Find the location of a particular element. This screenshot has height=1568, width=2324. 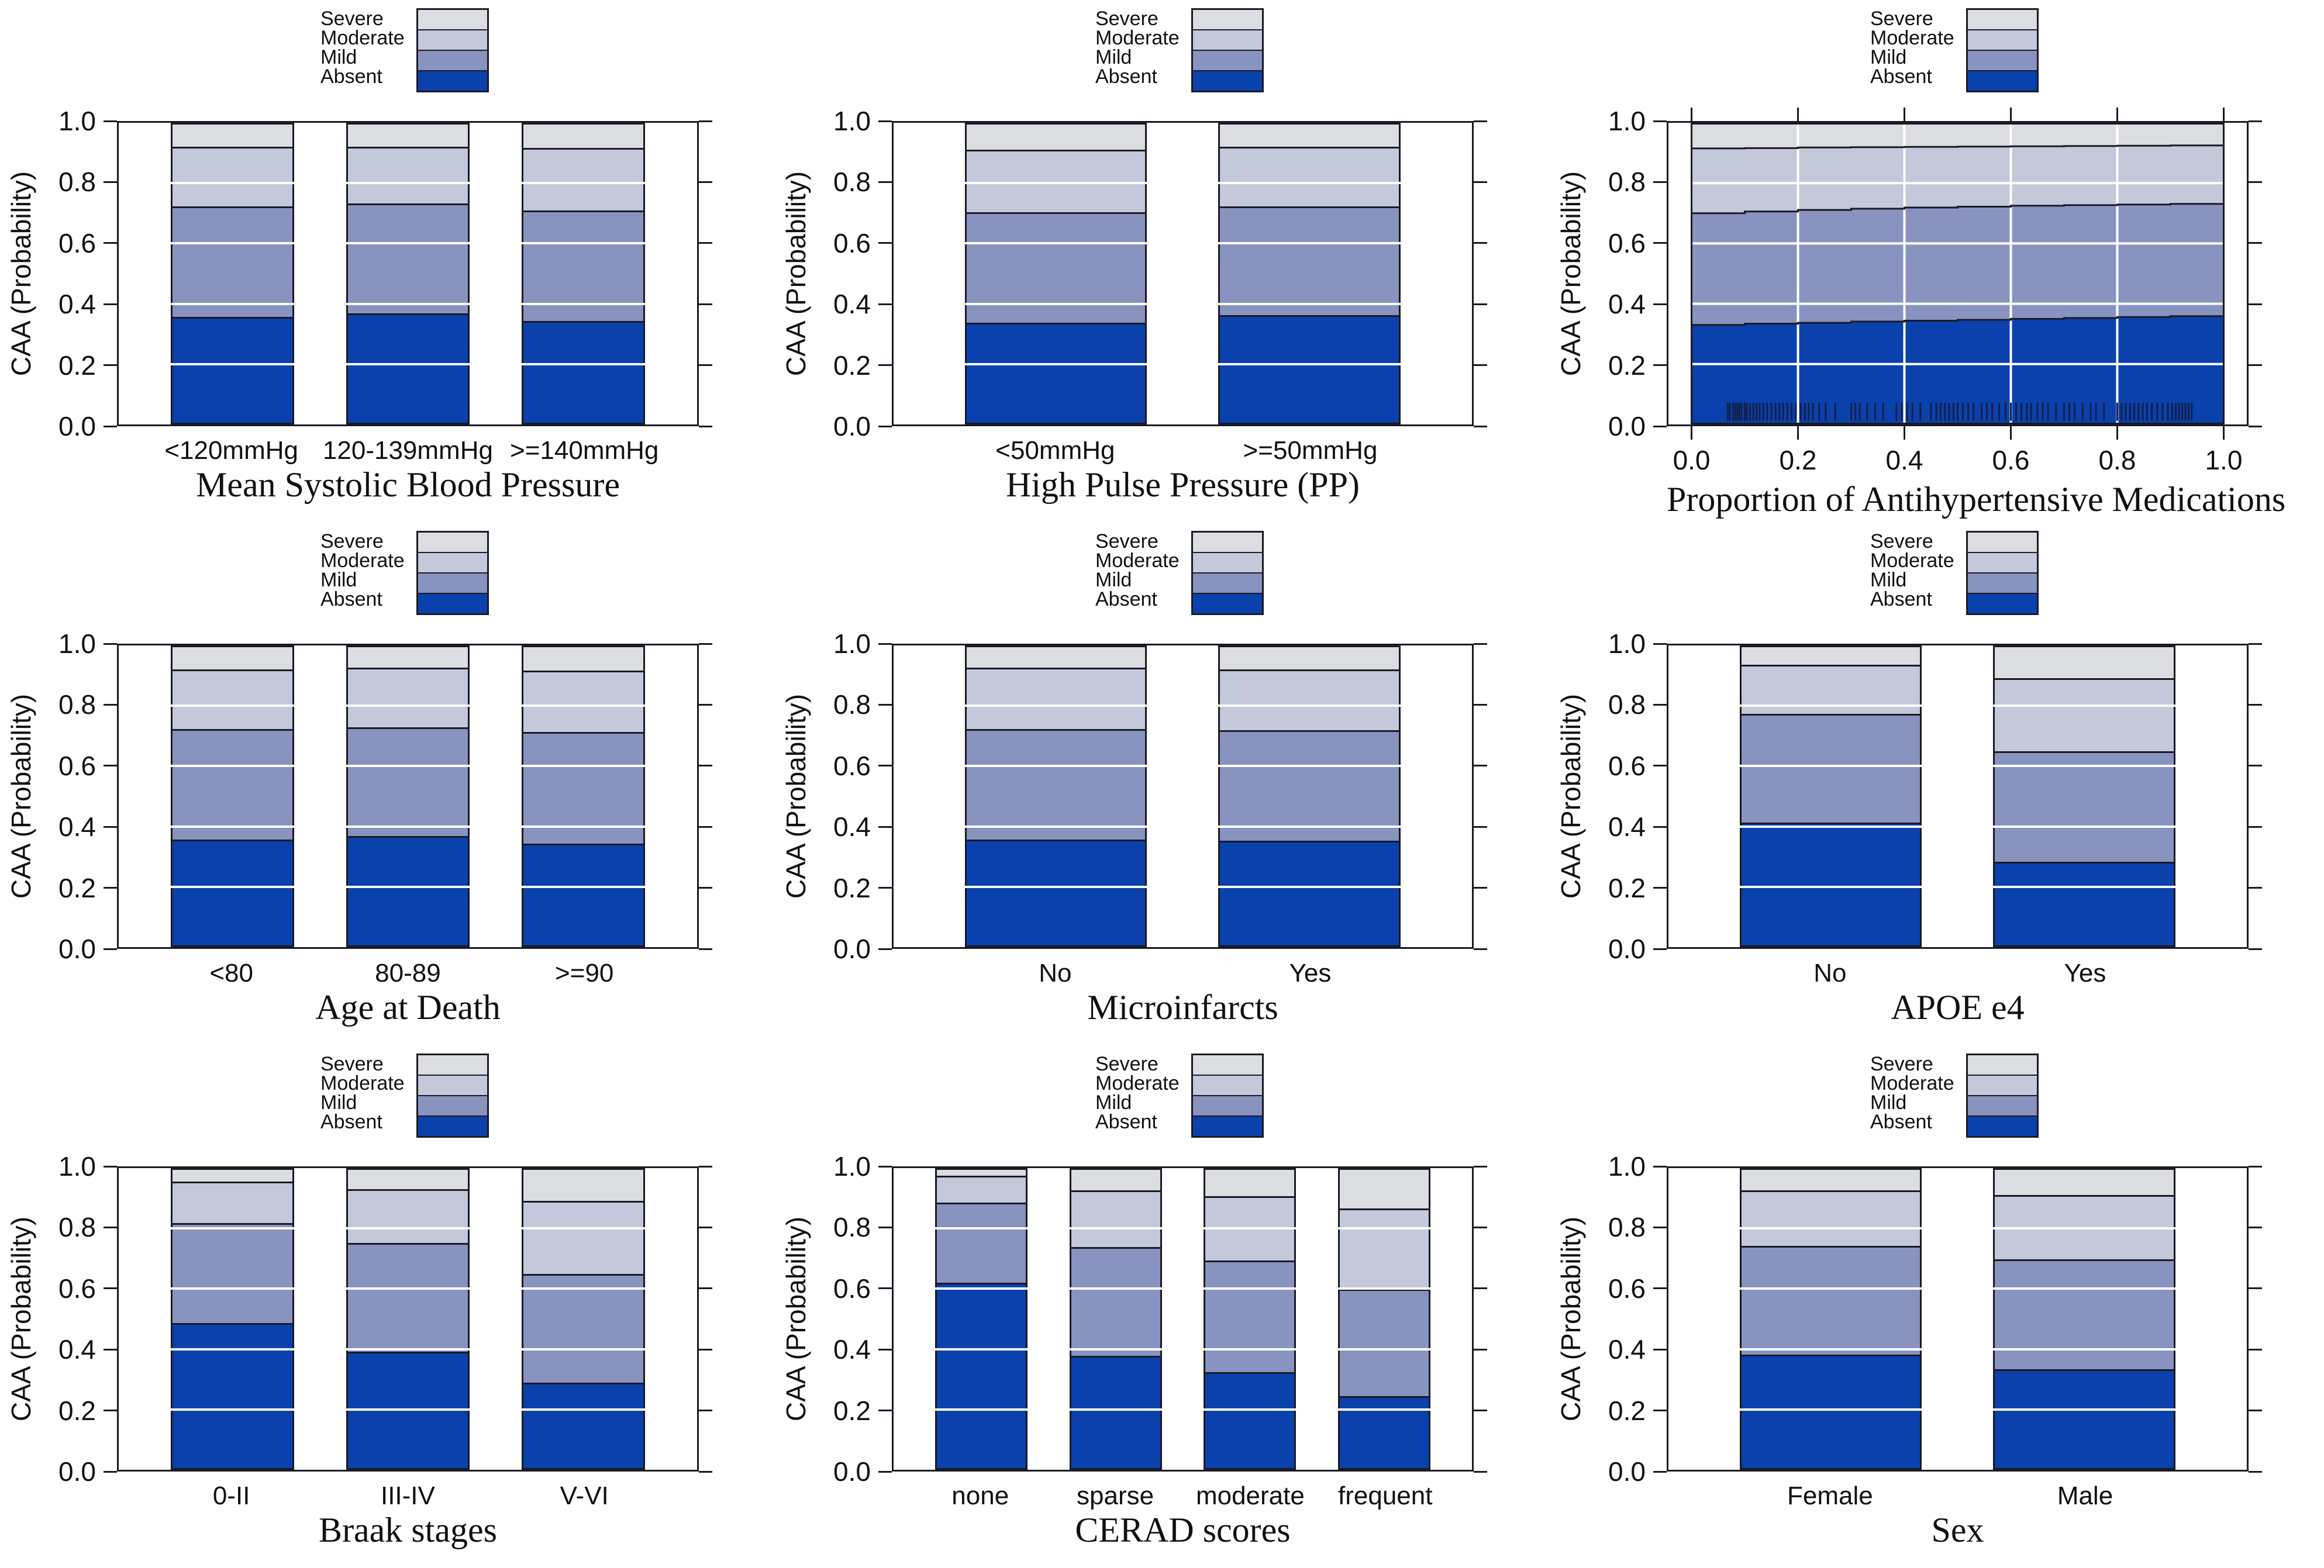

stacked-area-chart is located at coordinates (1957, 274).